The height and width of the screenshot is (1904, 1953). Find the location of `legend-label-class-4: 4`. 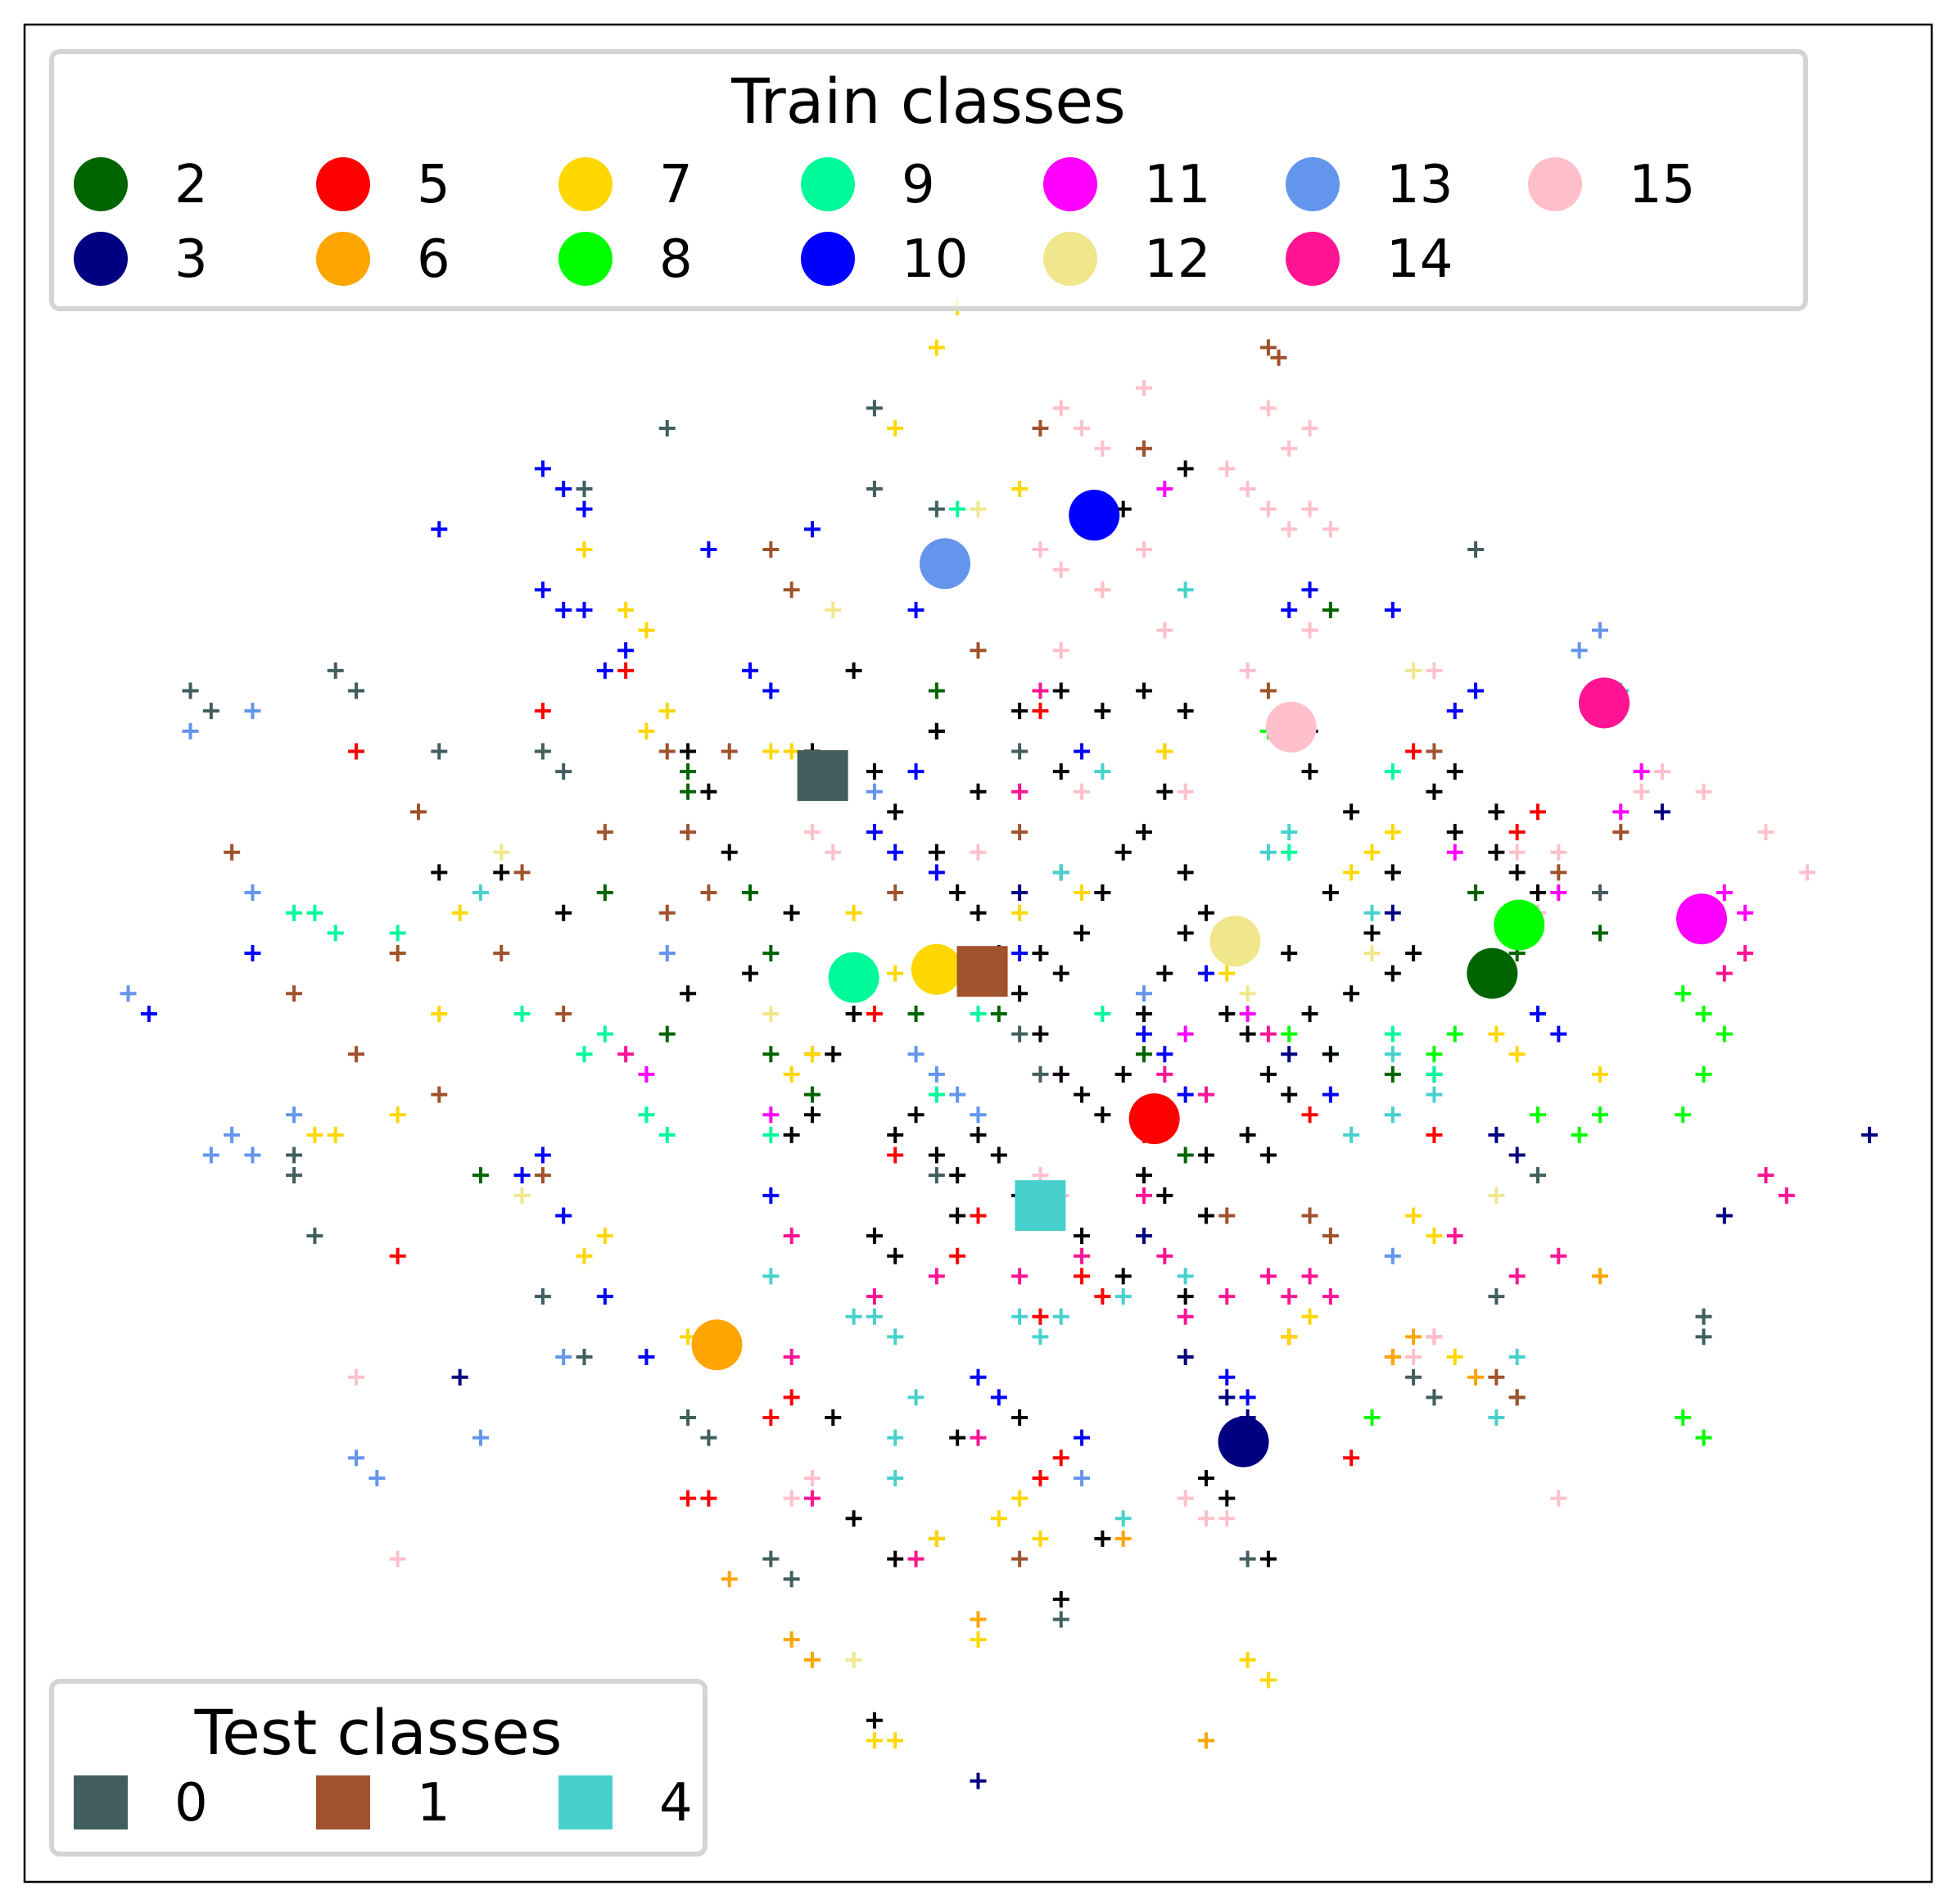

legend-label-class-4: 4 is located at coordinates (676, 1803).